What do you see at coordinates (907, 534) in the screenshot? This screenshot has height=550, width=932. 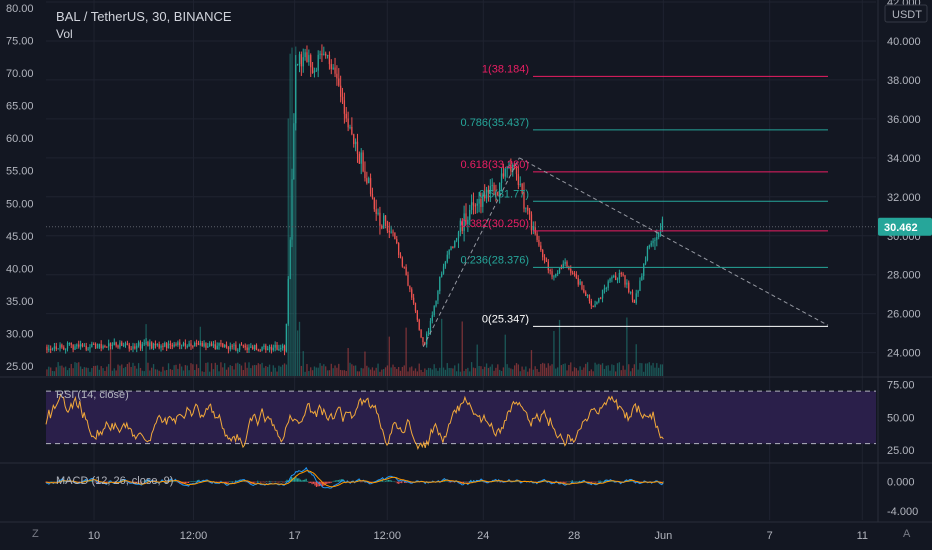 I see `auto-scale-button: A` at bounding box center [907, 534].